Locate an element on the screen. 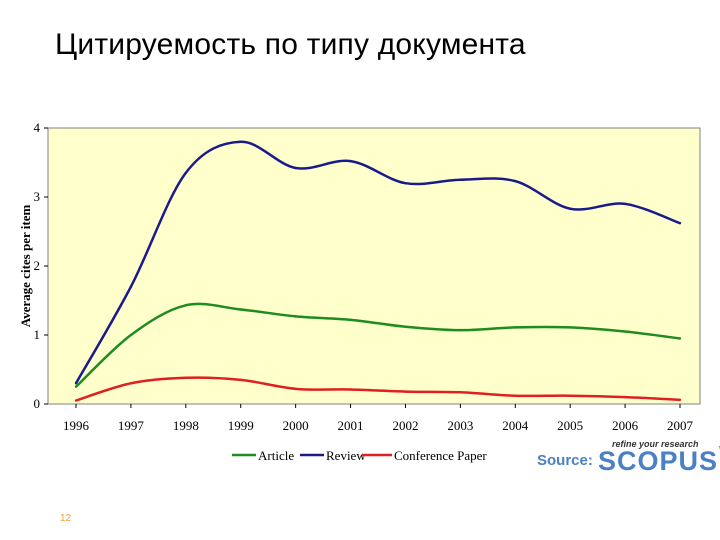  y-axis: 0 1 2 3 4 is located at coordinates (41, 265).